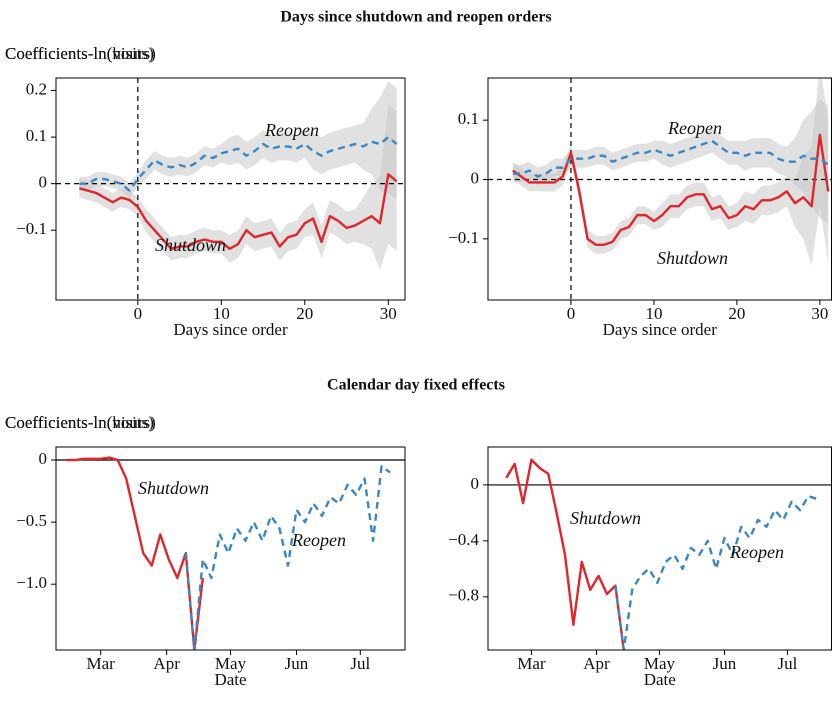 The width and height of the screenshot is (832, 710). What do you see at coordinates (415, 17) in the screenshot?
I see `section-title: Days since shutdown and reopen orders` at bounding box center [415, 17].